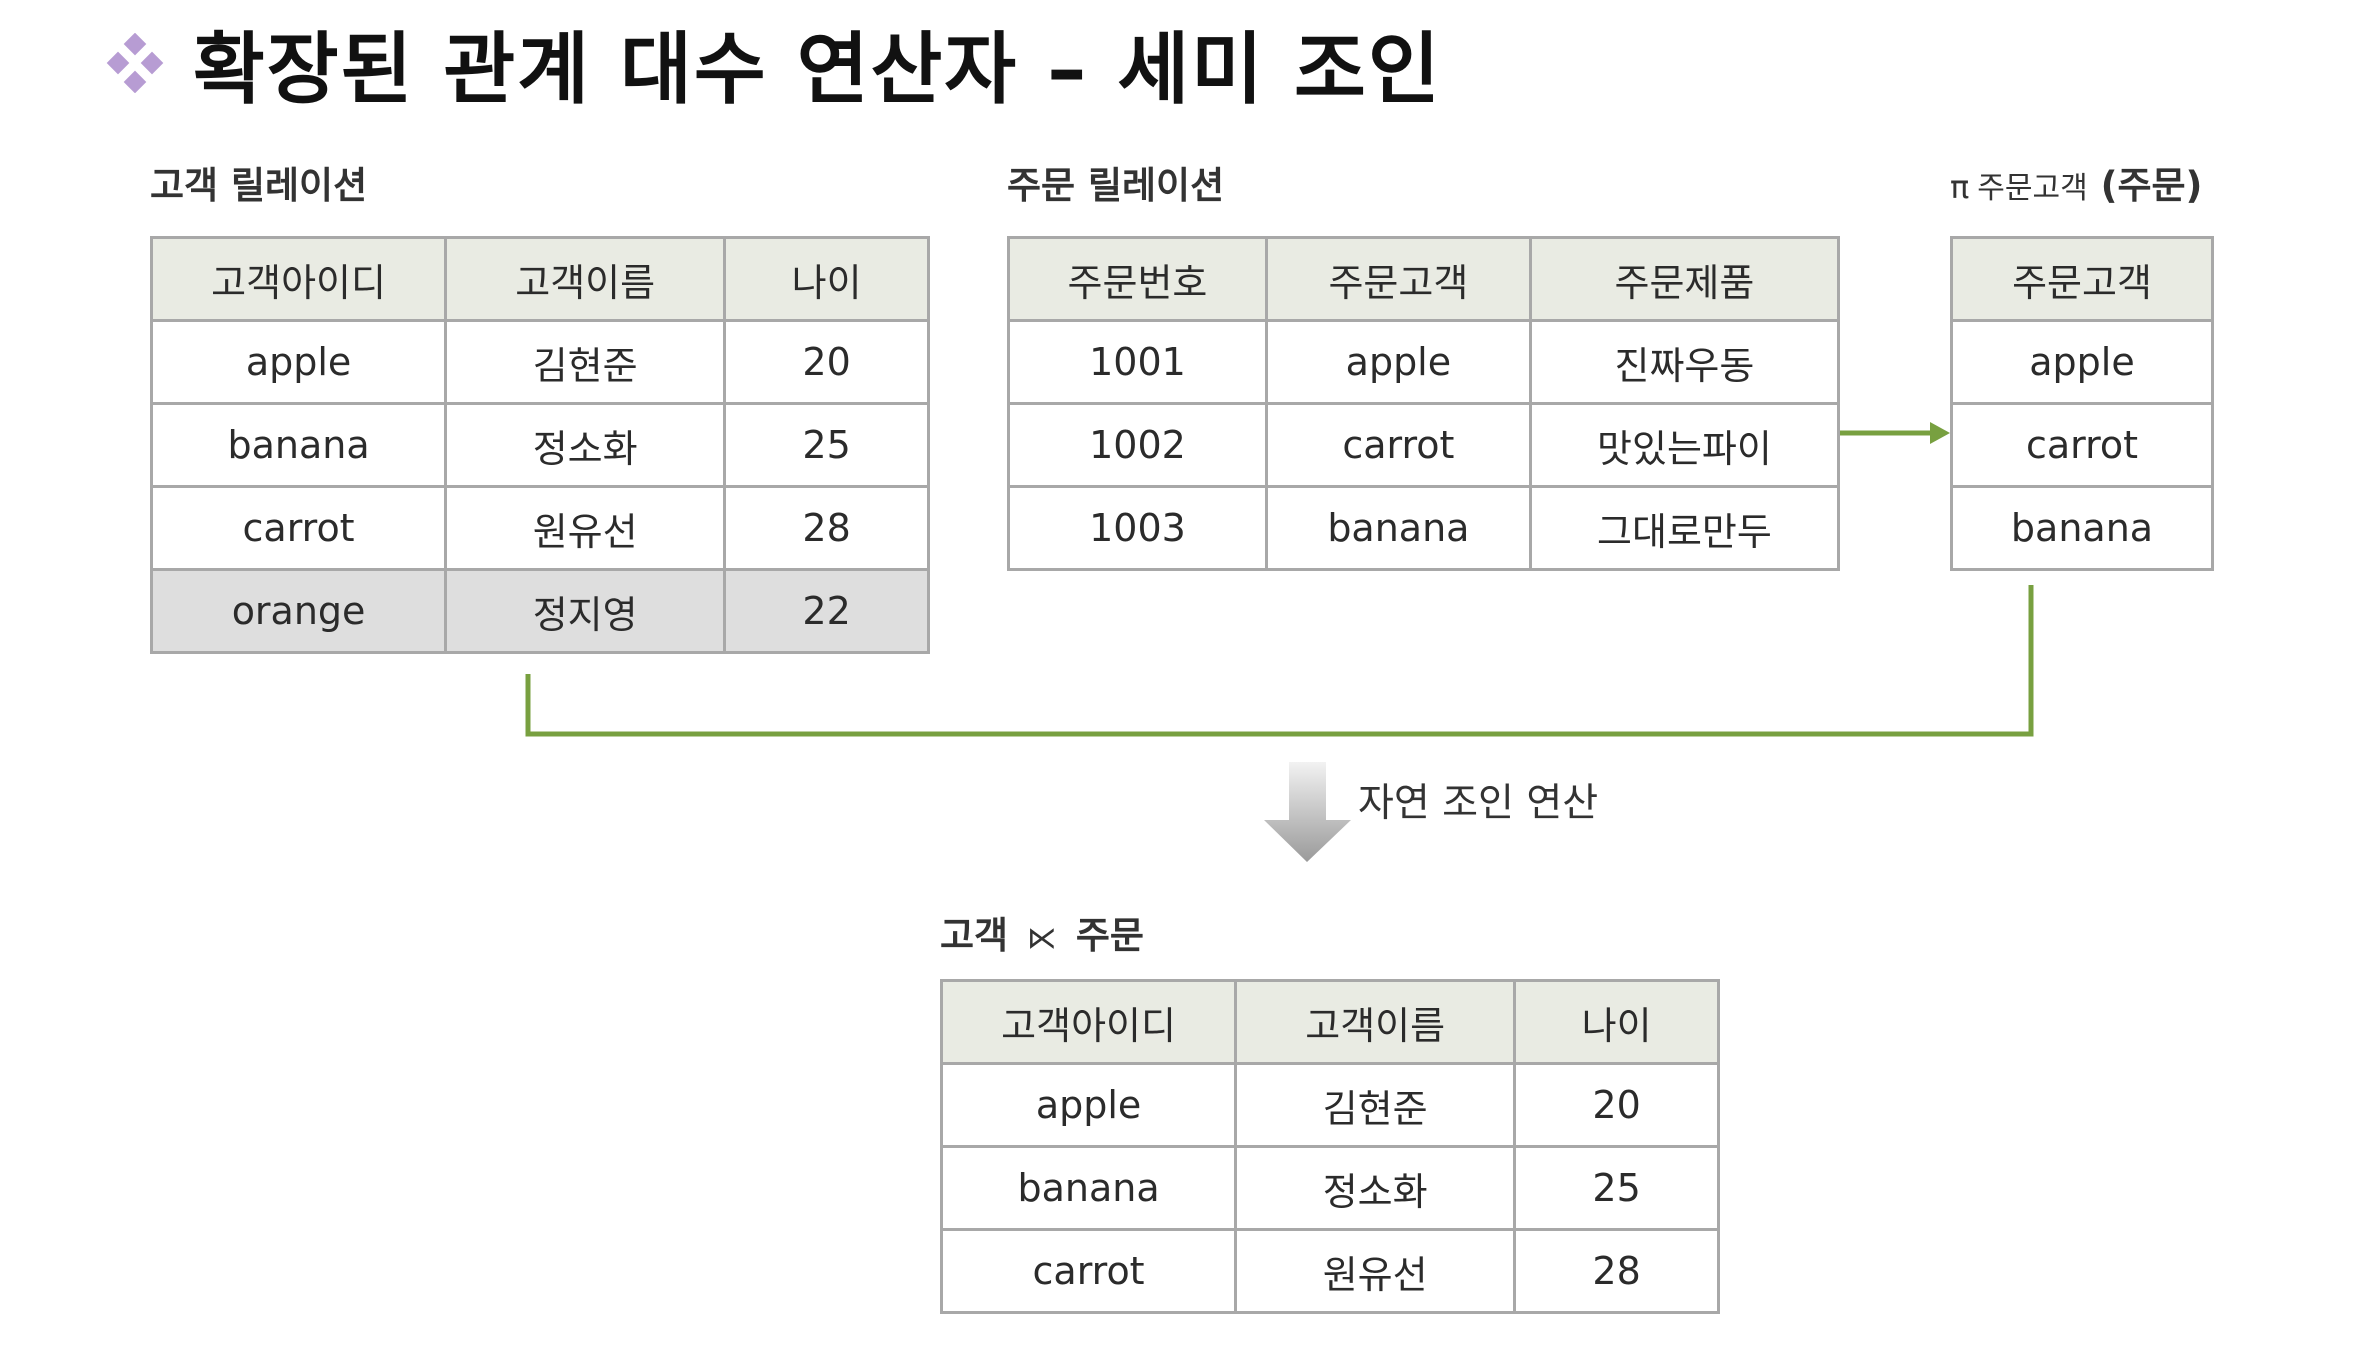 The image size is (2368, 1354). What do you see at coordinates (1960, 187) in the screenshot?
I see `pi-symbol: π` at bounding box center [1960, 187].